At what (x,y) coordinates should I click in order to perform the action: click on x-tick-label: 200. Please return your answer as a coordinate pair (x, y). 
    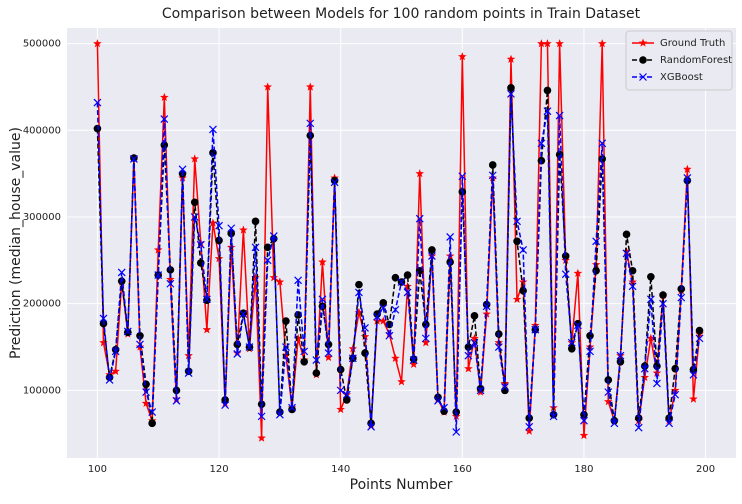
    Looking at the image, I should click on (705, 469).